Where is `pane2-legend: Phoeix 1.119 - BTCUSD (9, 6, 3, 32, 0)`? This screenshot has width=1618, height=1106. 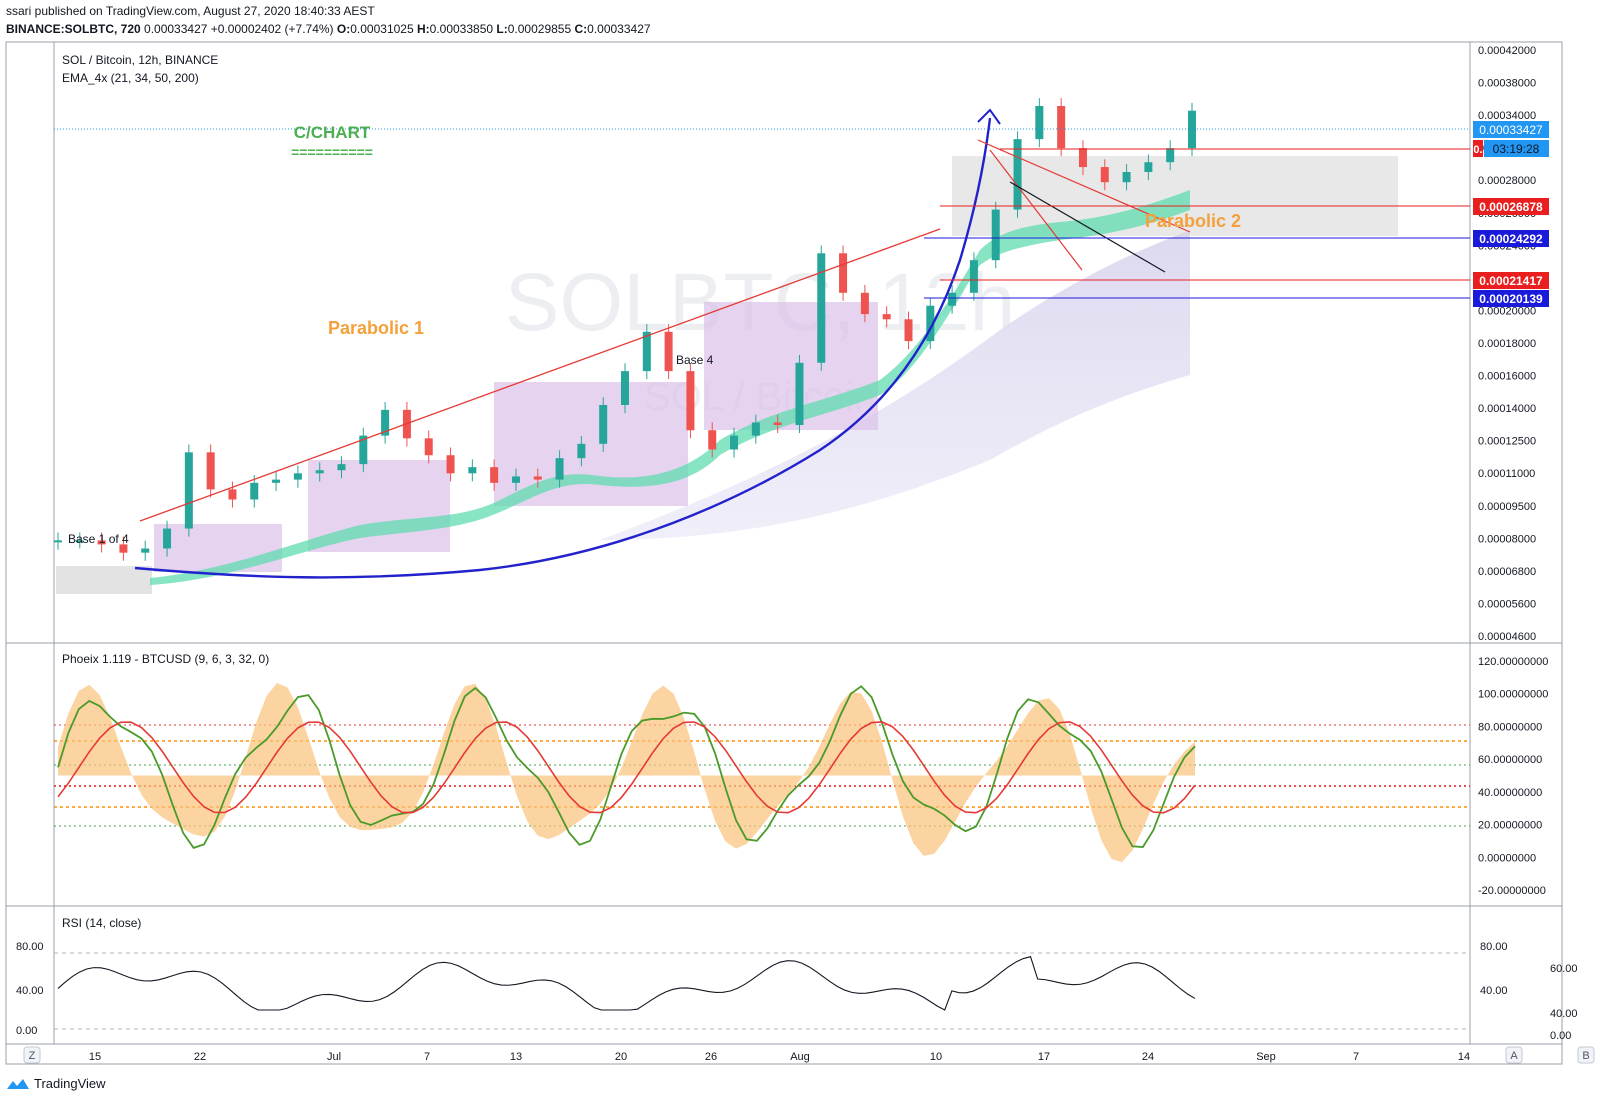 pane2-legend: Phoeix 1.119 - BTCUSD (9, 6, 3, 32, 0) is located at coordinates (165, 659).